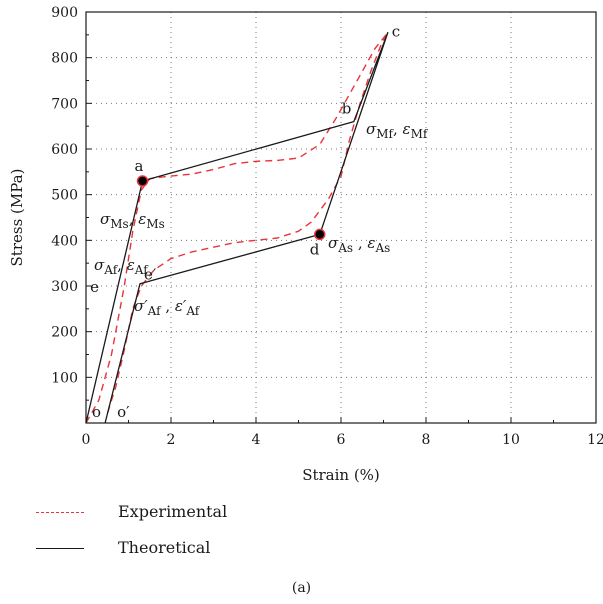 The width and height of the screenshot is (603, 604). What do you see at coordinates (164, 547) in the screenshot?
I see `legend-label: Theoretical` at bounding box center [164, 547].